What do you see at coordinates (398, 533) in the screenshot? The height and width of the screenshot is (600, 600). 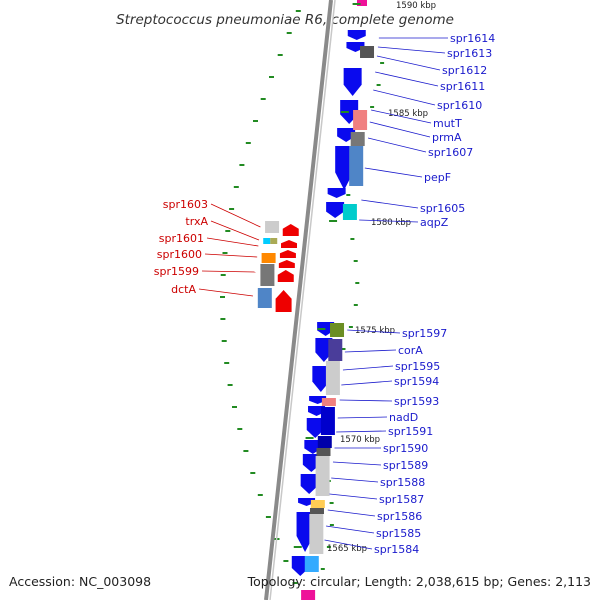 I see `gene-label-spr1585: spr1585` at bounding box center [398, 533].